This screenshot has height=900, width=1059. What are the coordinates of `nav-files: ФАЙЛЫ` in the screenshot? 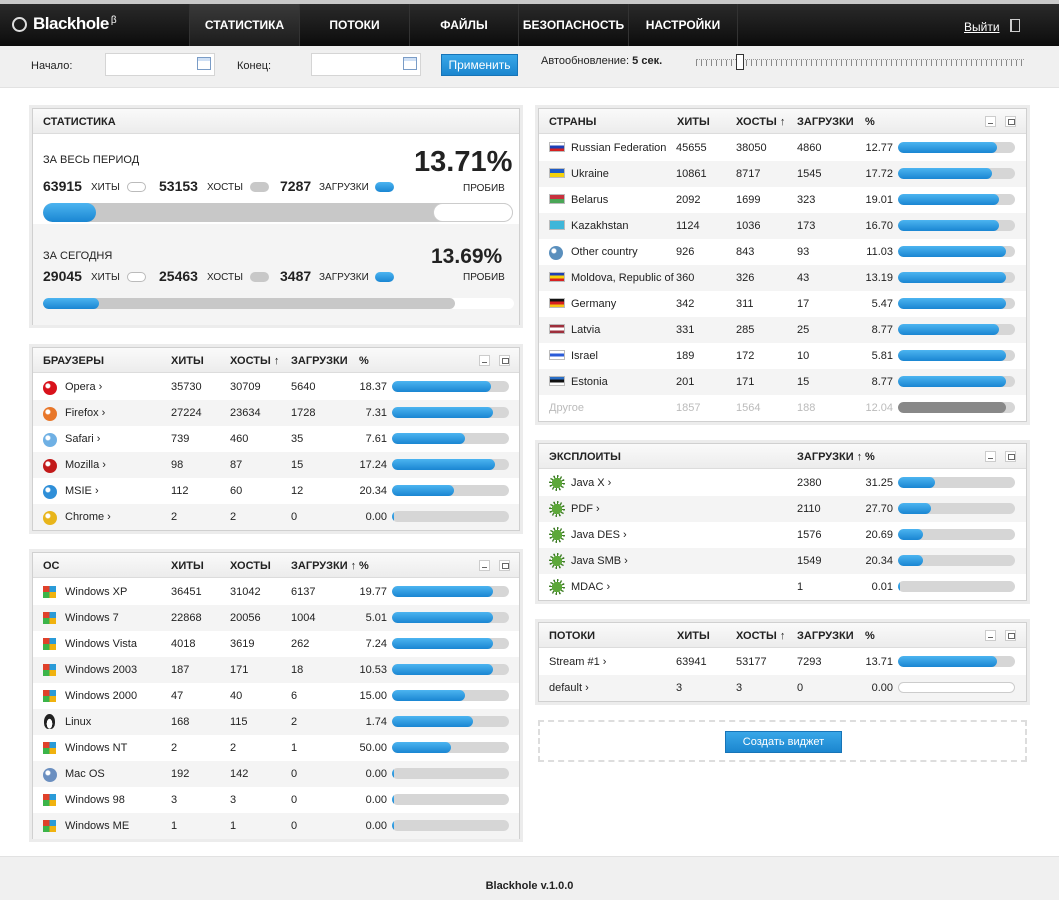 It's located at (463, 25).